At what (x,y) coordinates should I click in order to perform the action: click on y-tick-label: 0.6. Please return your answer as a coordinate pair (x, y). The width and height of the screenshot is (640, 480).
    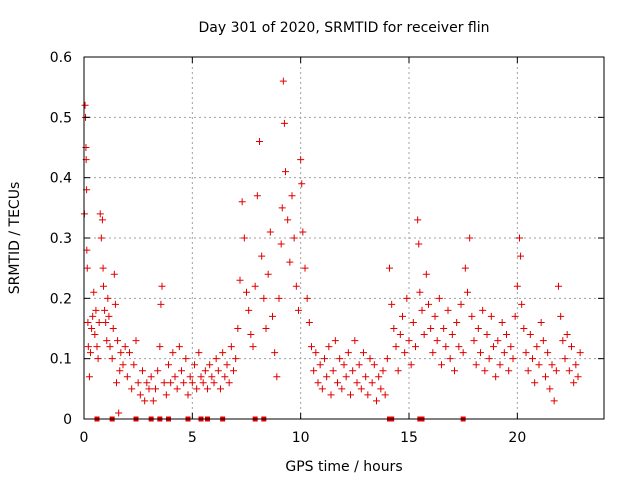
    Looking at the image, I should click on (61, 58).